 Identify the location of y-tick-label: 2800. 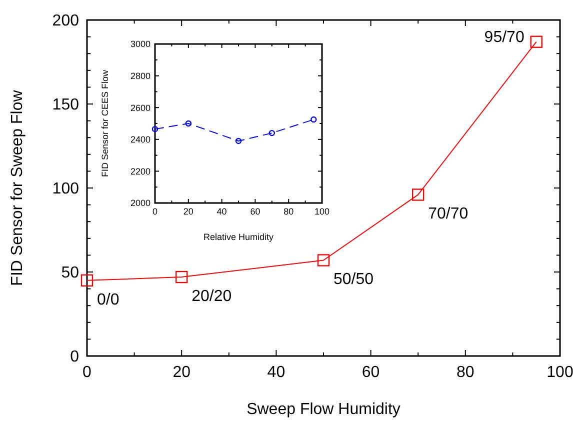
(140, 75).